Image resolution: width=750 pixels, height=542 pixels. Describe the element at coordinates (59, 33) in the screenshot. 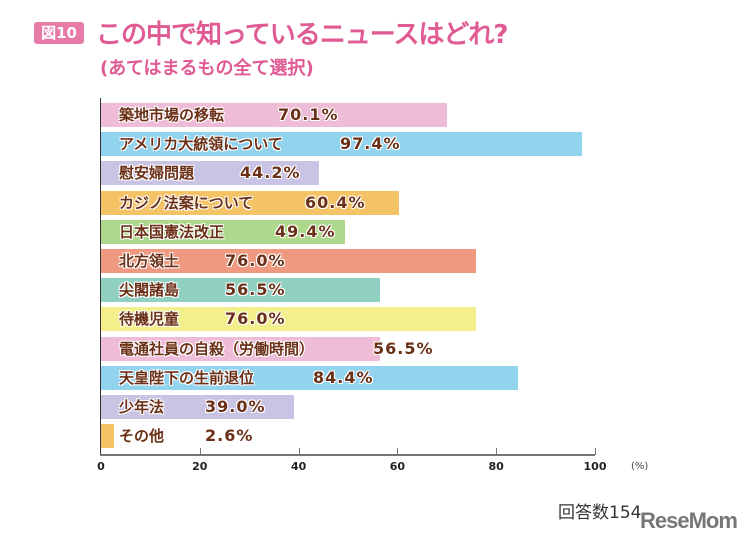

I see `figure-badge: 図10` at that location.